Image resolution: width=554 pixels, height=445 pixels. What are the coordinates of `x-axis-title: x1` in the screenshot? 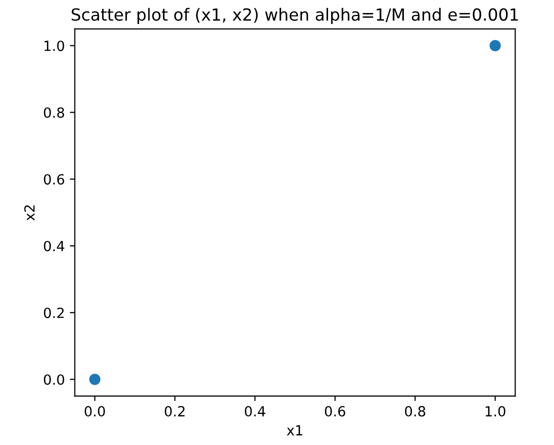 It's located at (294, 430).